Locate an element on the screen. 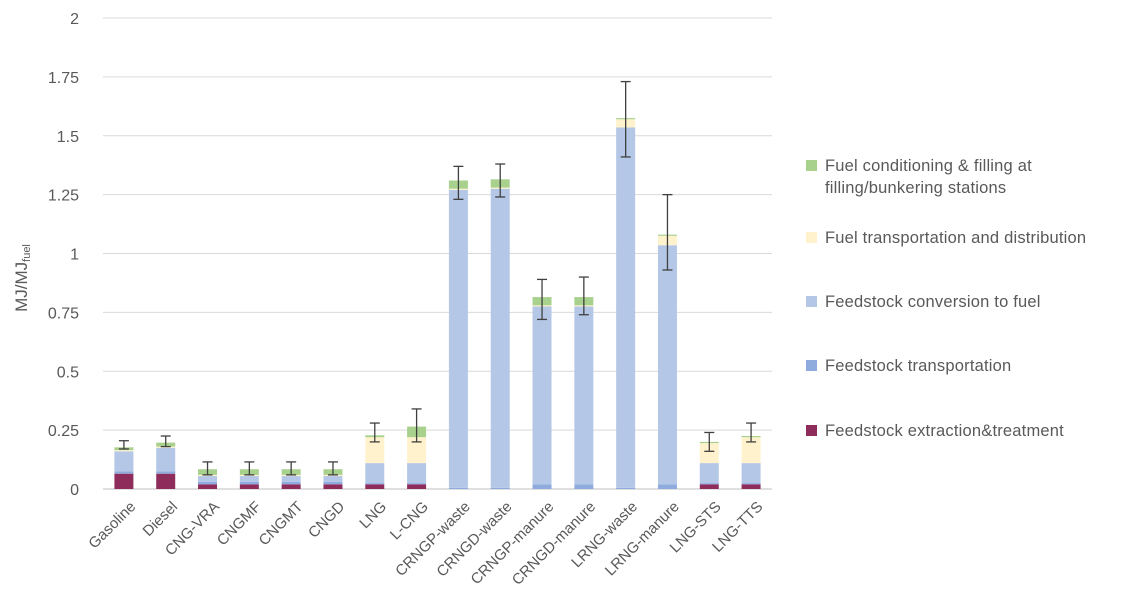  legend-label: Feedstock extraction&treatment is located at coordinates (944, 431).